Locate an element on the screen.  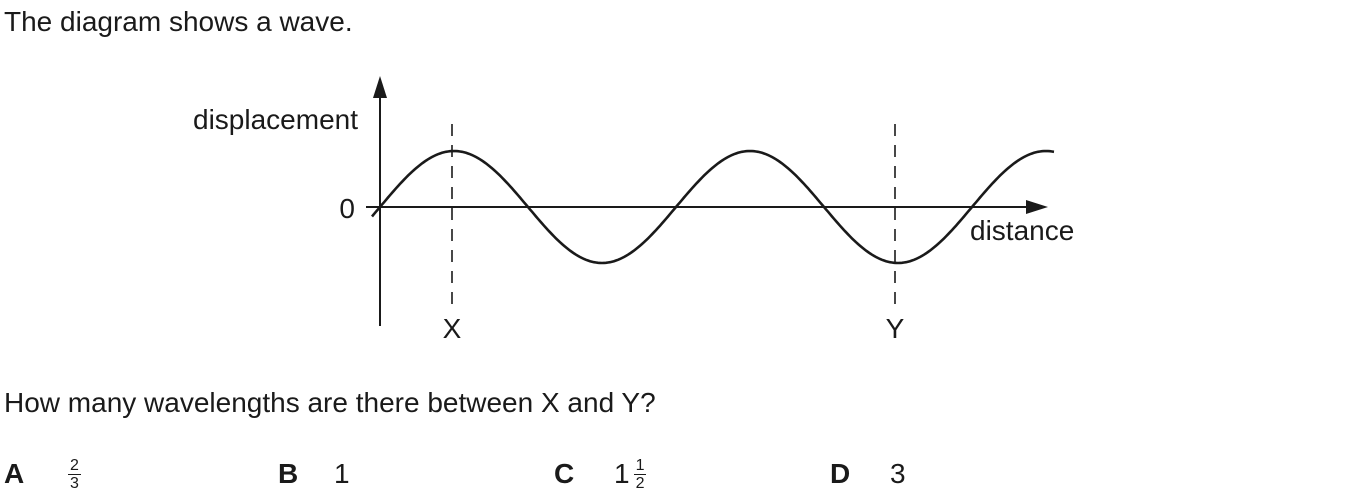
option-letter: A is located at coordinates (14, 473).